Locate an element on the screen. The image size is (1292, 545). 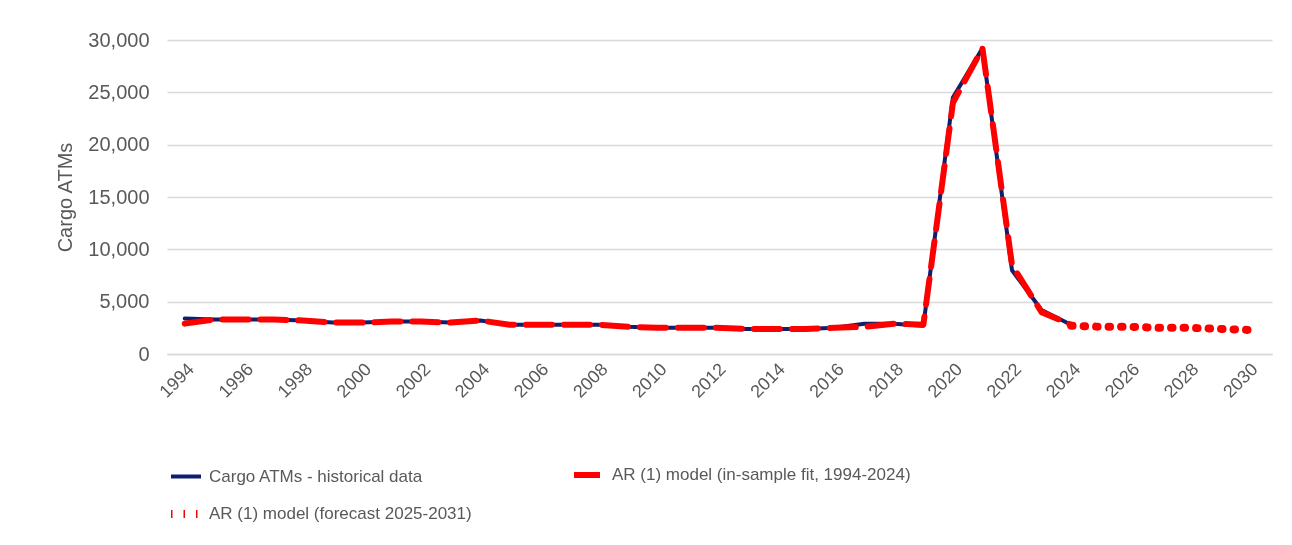
legend-label: AR (1) model (forecast 2025-2031) is located at coordinates (340, 513).